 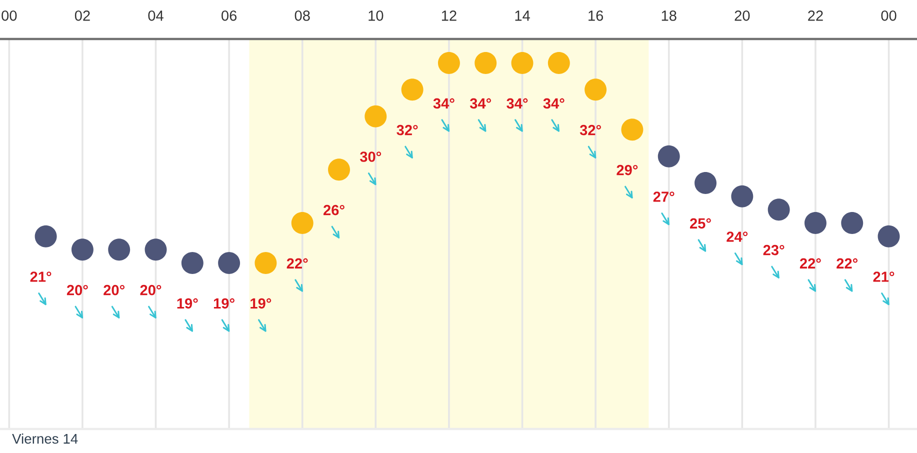 I want to click on x-tick-label: 10, so click(x=376, y=15).